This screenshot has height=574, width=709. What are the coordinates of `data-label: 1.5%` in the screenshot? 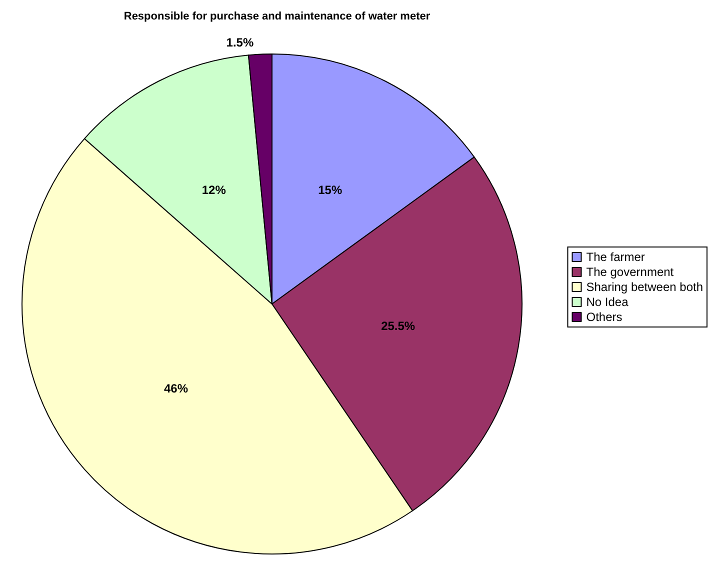 It's located at (240, 42).